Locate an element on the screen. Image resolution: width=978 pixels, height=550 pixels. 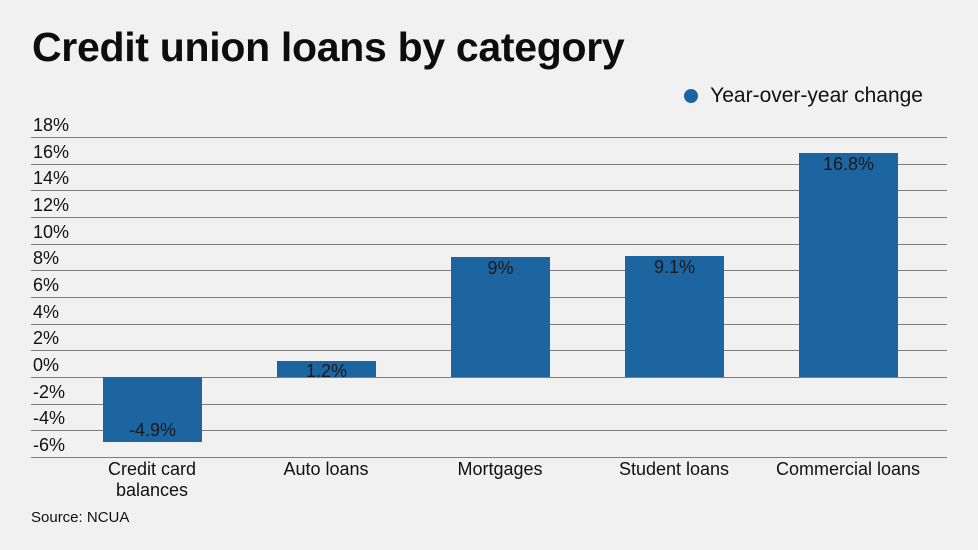
y-tick-label: 18% is located at coordinates (51, 125).